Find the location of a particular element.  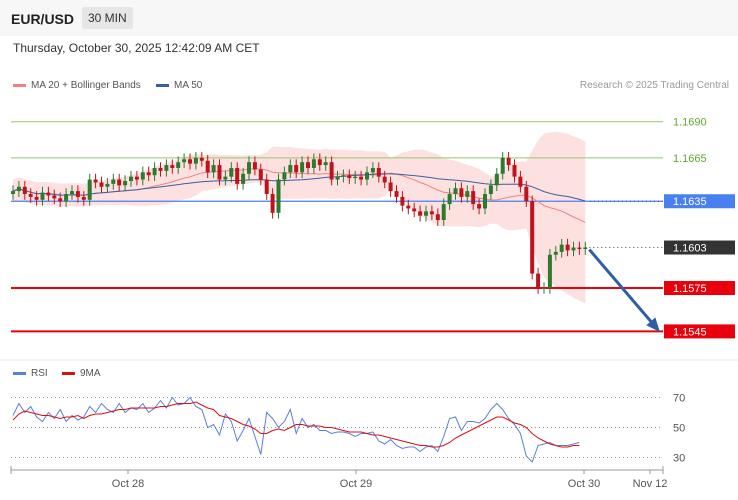

price-tag-1.1603 is located at coordinates (699, 247).